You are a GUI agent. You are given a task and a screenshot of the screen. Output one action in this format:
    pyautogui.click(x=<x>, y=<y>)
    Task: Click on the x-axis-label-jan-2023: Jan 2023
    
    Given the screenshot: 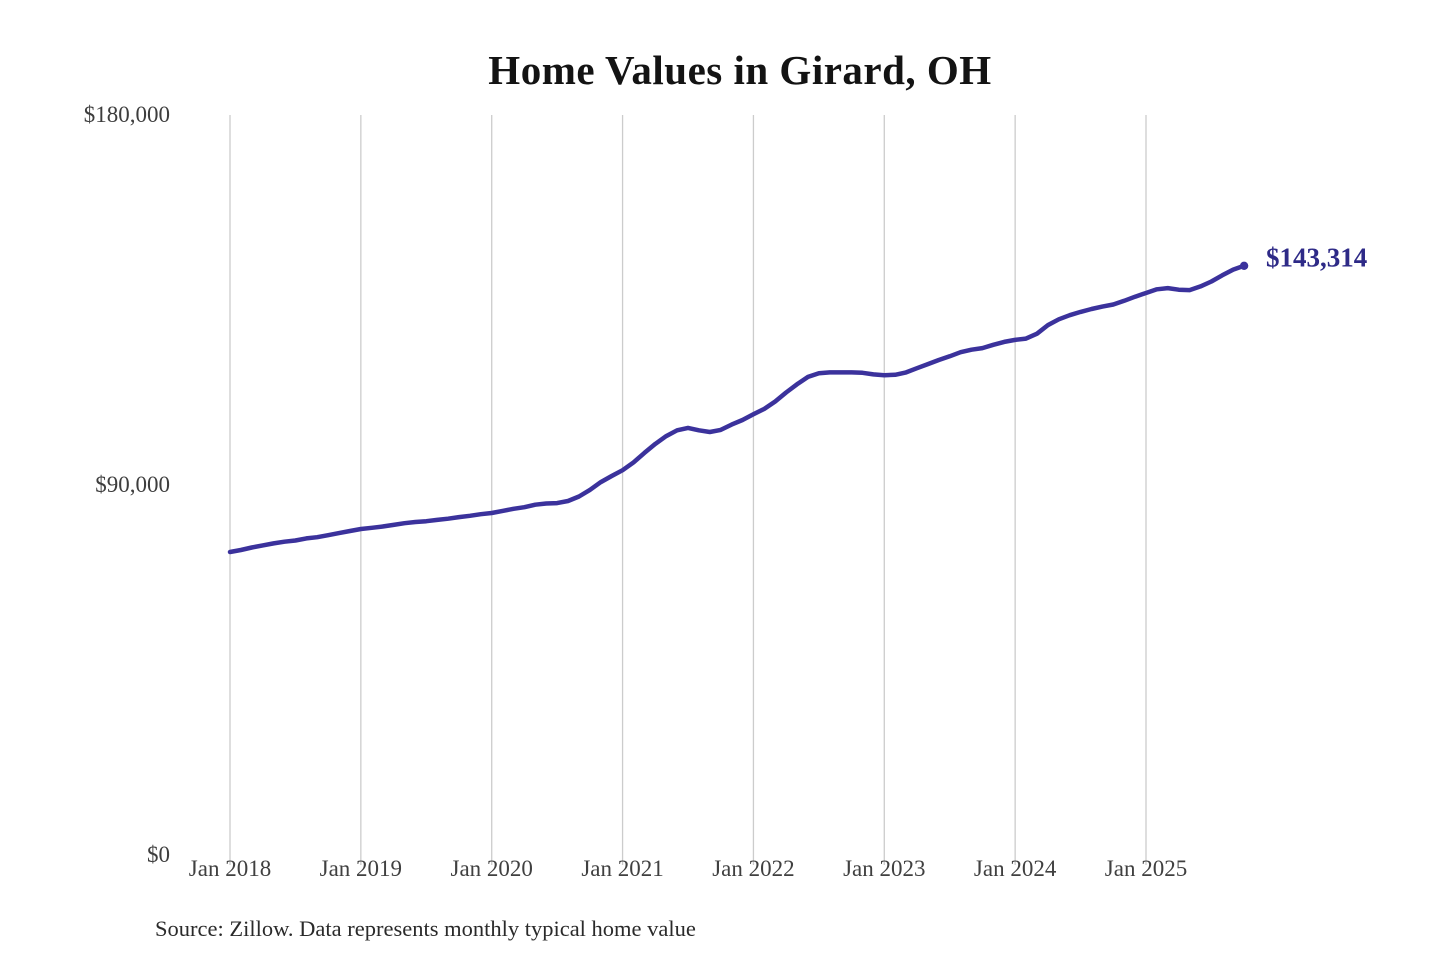 What is the action you would take?
    pyautogui.click(x=884, y=868)
    